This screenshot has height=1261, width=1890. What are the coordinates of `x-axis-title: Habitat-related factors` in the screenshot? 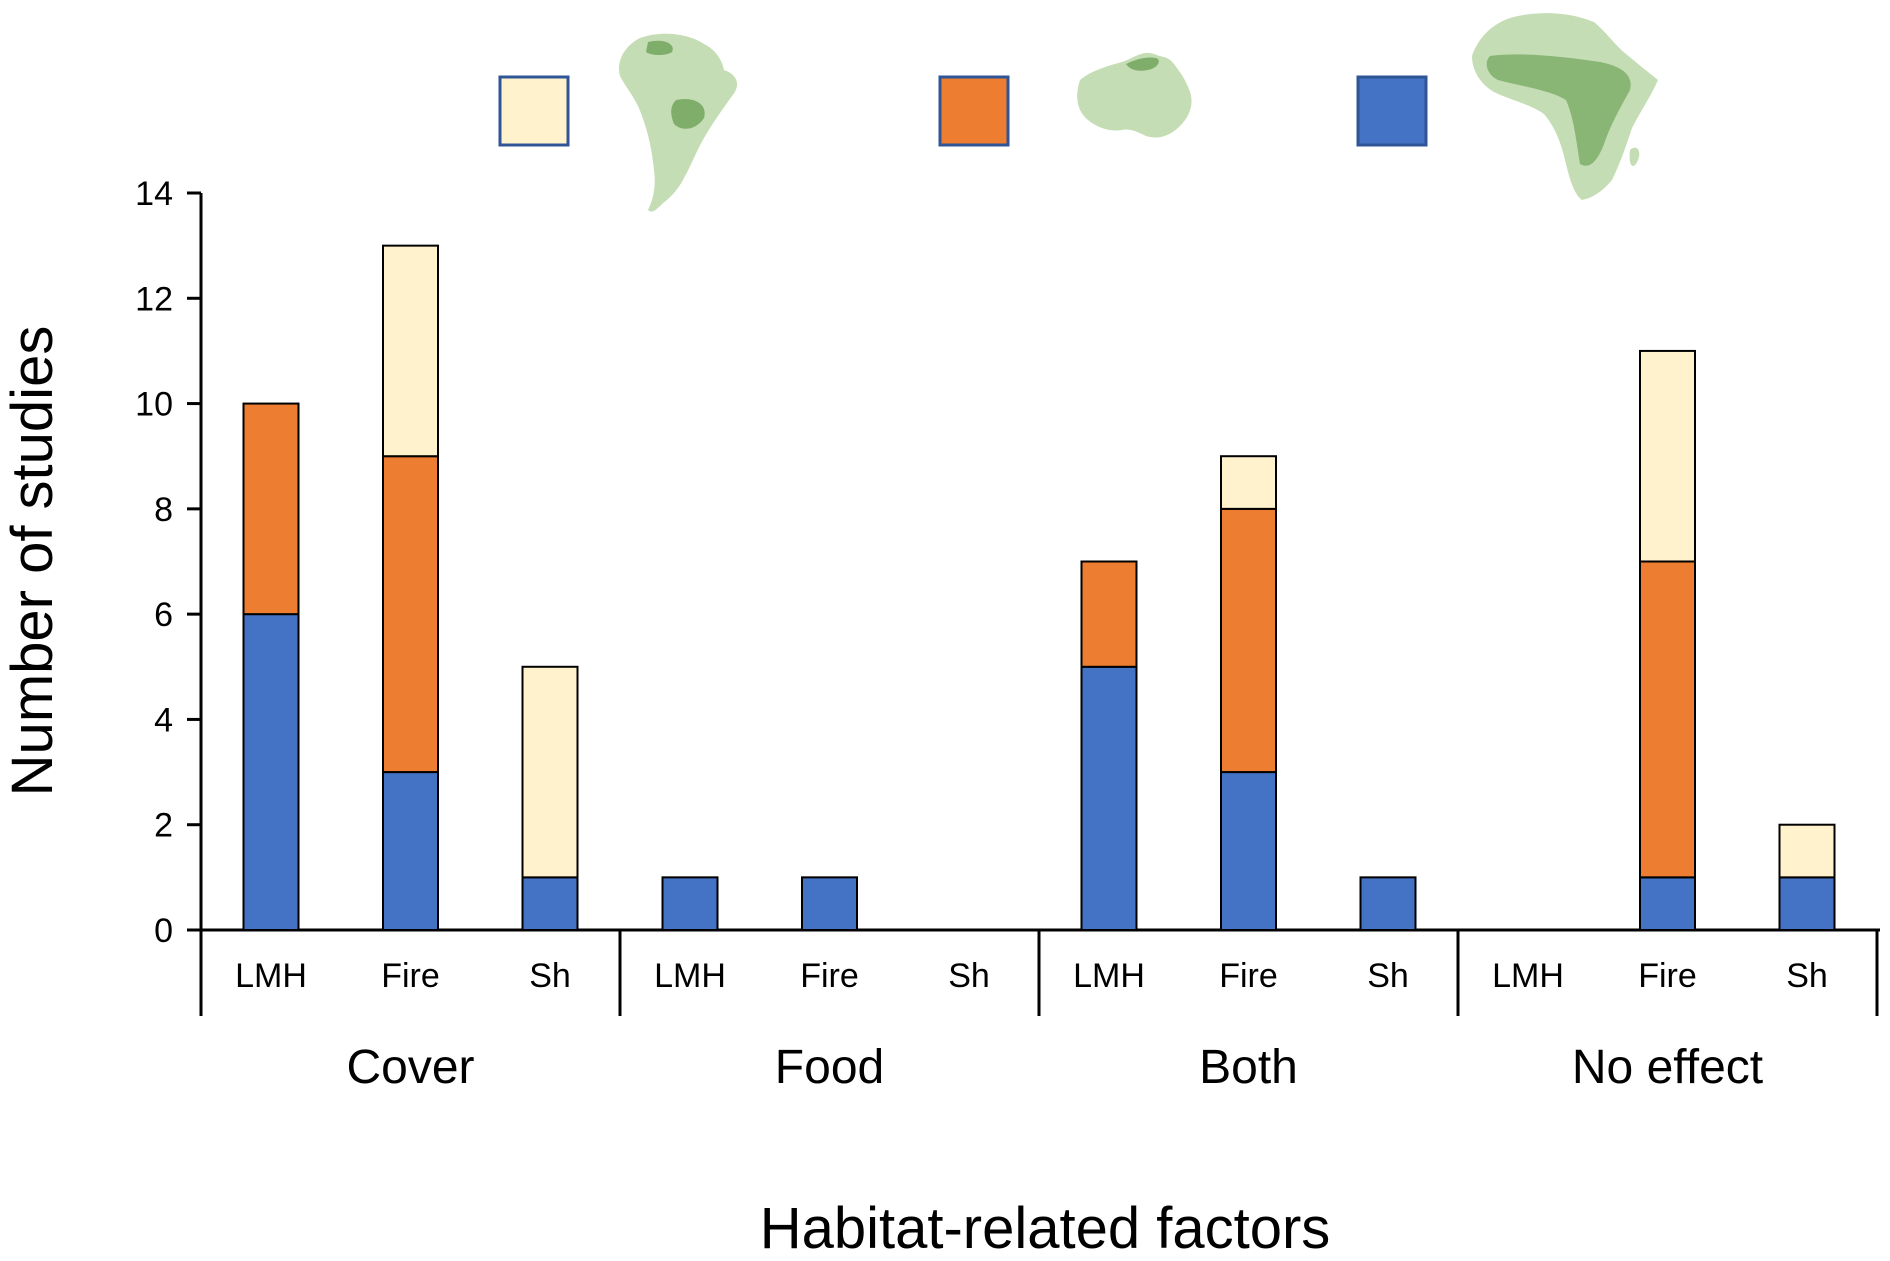 It's located at (1045, 1228).